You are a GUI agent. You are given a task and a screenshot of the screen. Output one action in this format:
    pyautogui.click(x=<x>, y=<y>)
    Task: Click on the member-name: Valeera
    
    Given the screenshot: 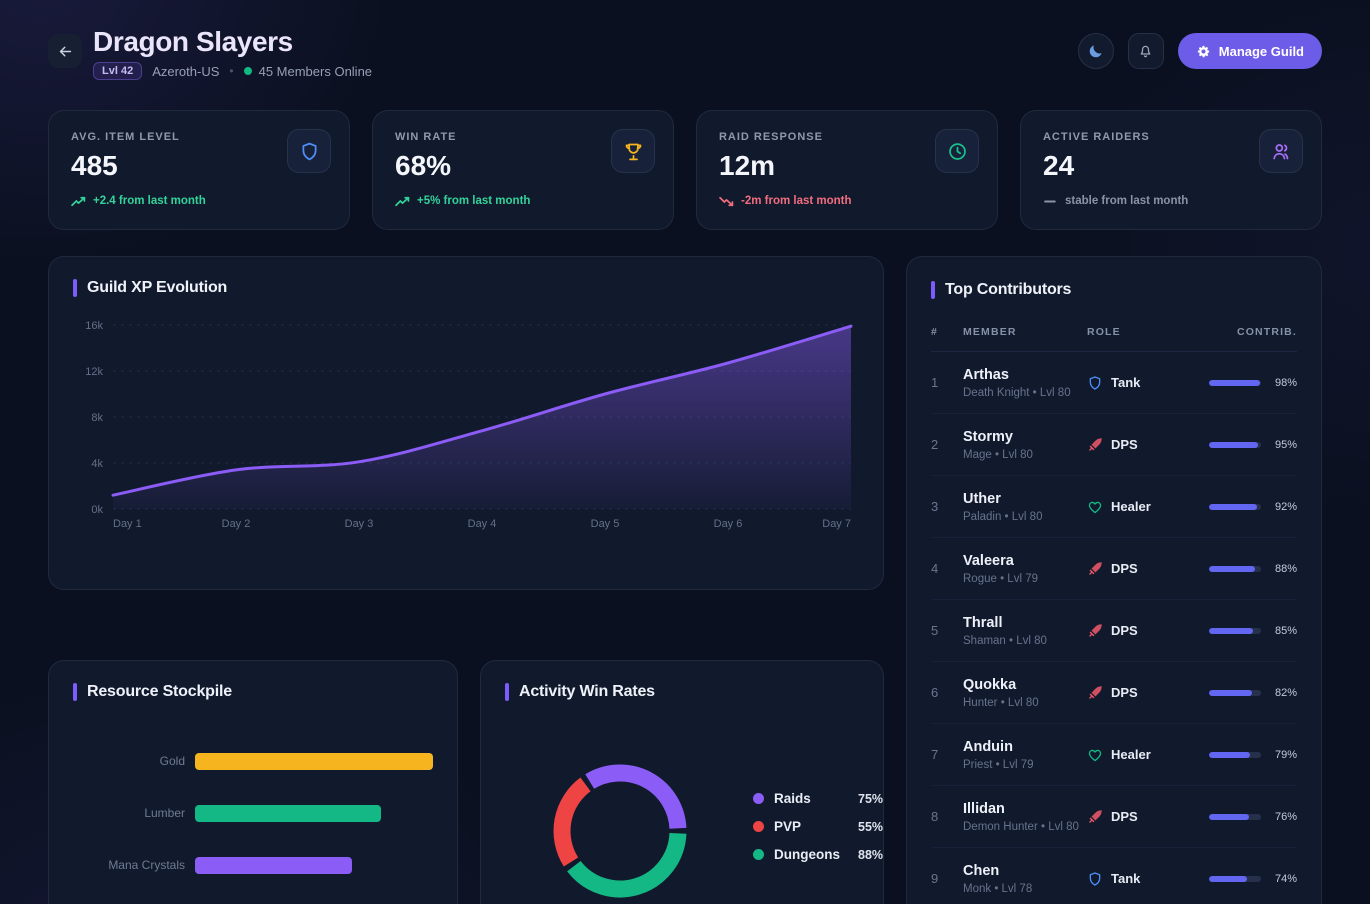 What is the action you would take?
    pyautogui.click(x=988, y=560)
    